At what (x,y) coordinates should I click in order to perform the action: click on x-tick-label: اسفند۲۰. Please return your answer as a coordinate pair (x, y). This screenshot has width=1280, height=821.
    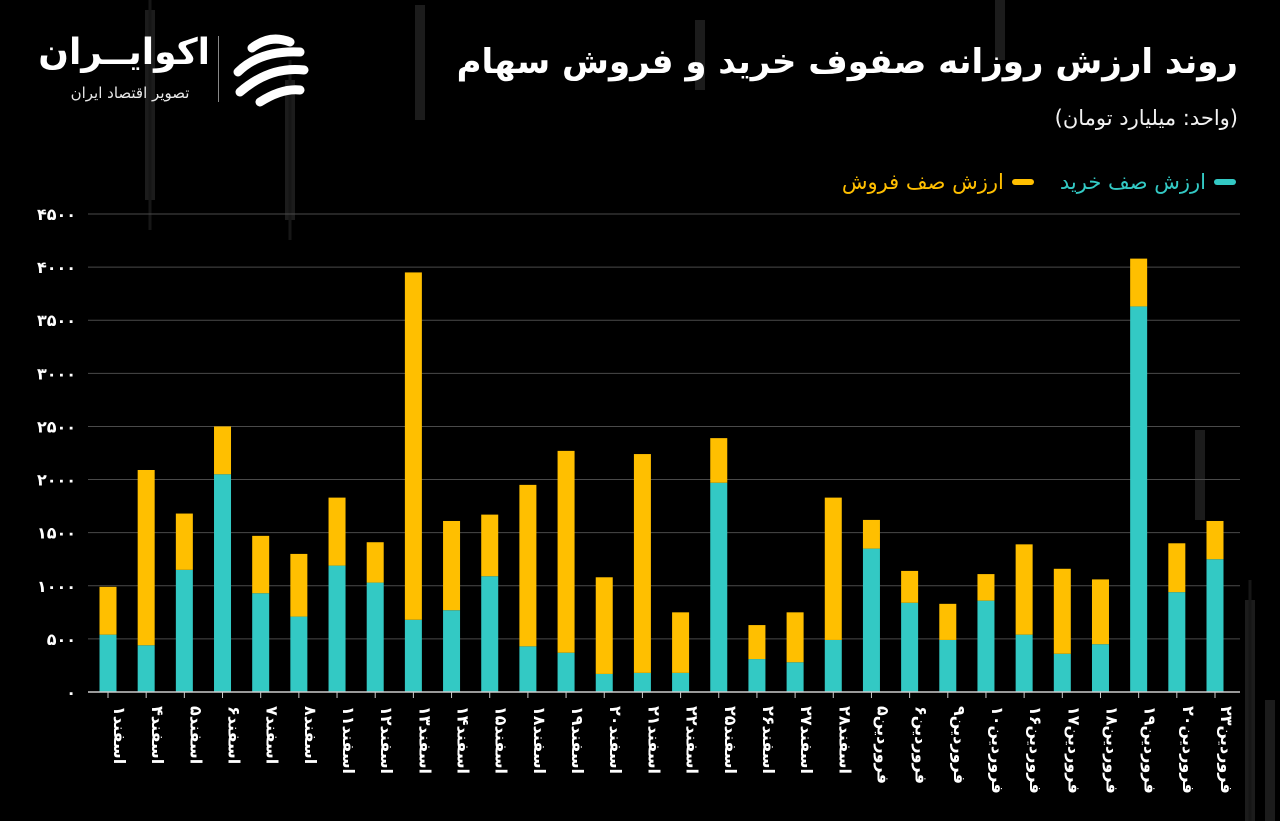
    Looking at the image, I should click on (615, 740).